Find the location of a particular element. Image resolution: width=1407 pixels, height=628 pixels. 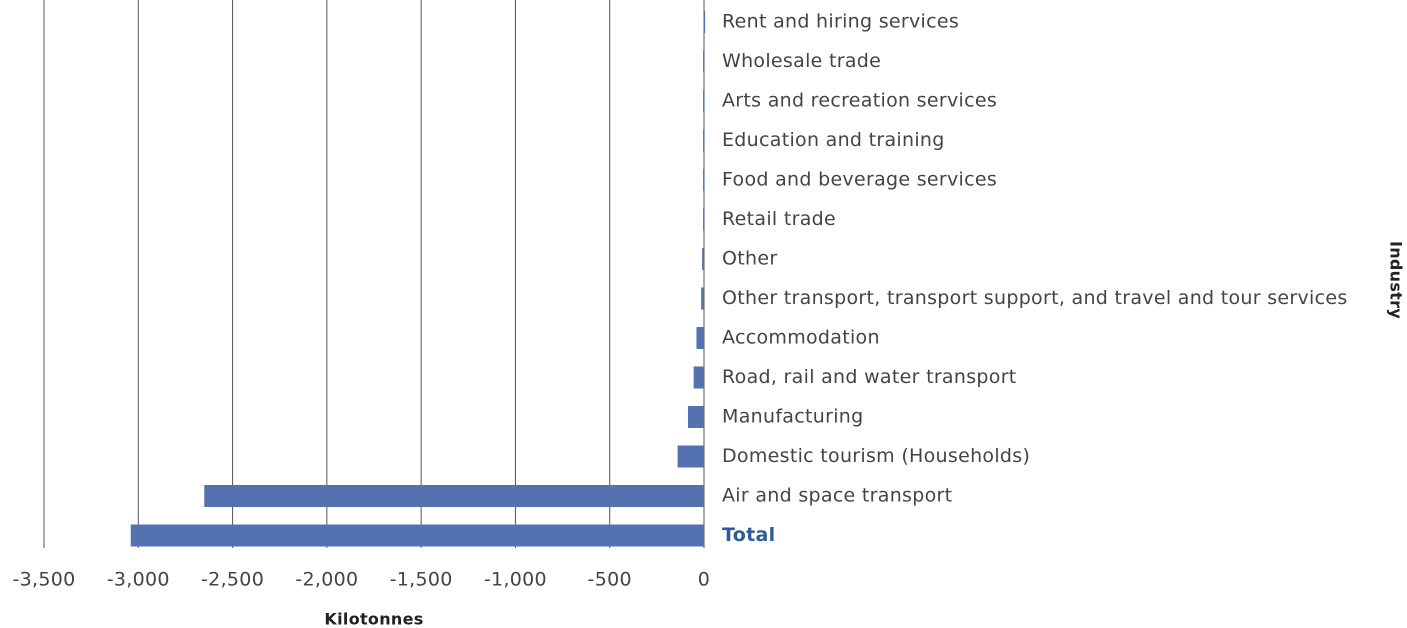

y-tick-label: Arts and recreation services is located at coordinates (859, 101).